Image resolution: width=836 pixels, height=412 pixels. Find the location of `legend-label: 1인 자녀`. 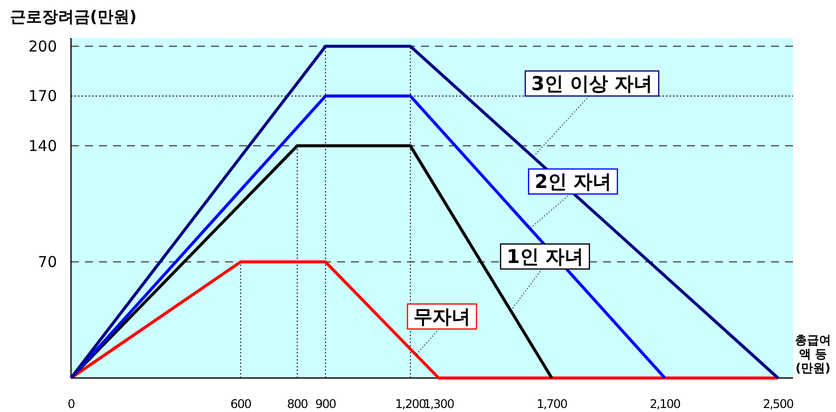

legend-label: 1인 자녀 is located at coordinates (545, 257).